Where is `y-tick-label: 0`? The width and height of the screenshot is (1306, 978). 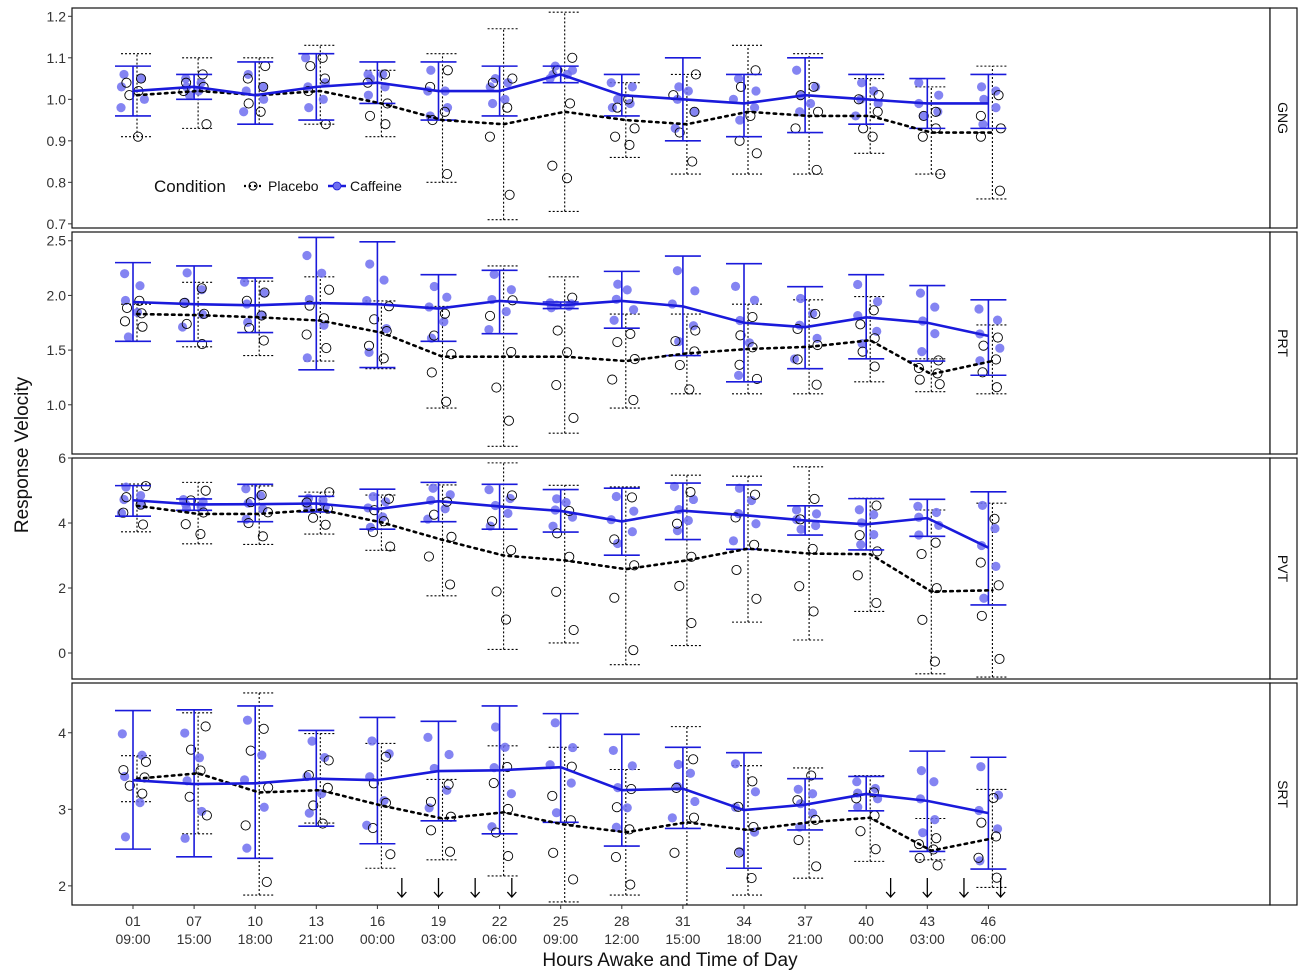 y-tick-label: 0 is located at coordinates (62, 653).